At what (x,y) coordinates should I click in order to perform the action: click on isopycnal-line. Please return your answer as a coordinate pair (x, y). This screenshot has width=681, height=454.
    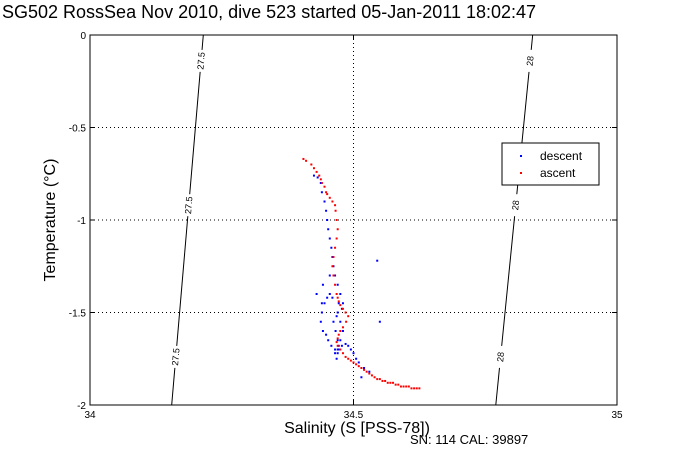
    Looking at the image, I should click on (514, 220).